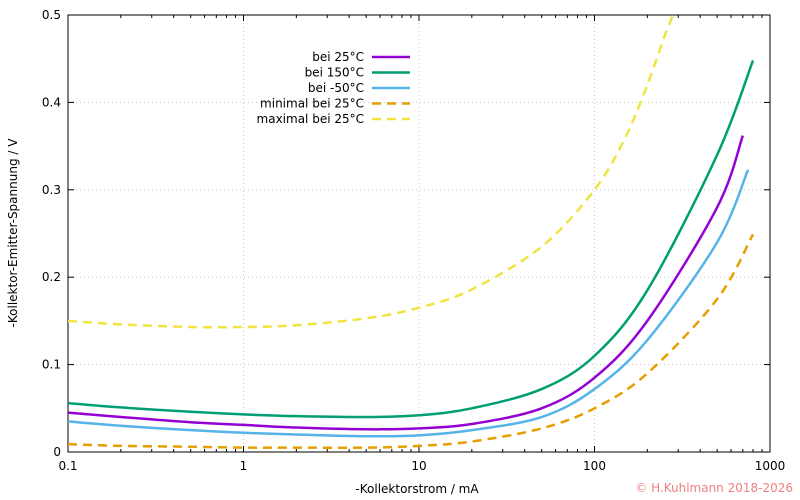  Describe the element at coordinates (13, 233) in the screenshot. I see `y-axis-label: -Kollektor-Emitter-Spannung / V` at that location.